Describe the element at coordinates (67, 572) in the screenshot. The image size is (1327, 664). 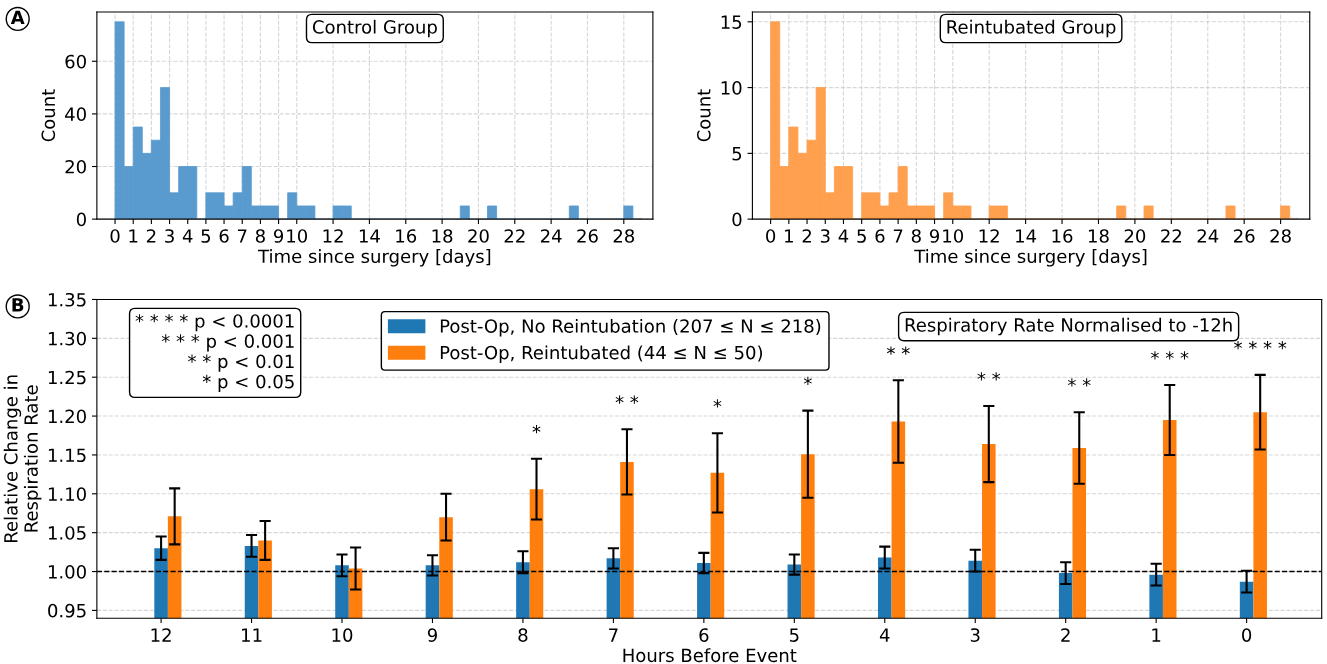
I see `y-tick-label: 1.00` at that location.